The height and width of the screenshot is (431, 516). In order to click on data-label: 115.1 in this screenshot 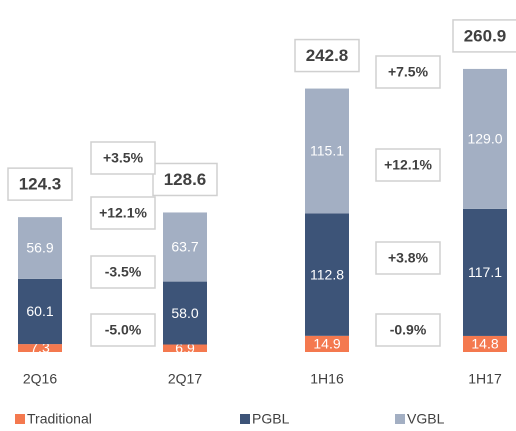, I will do `click(327, 151)`.